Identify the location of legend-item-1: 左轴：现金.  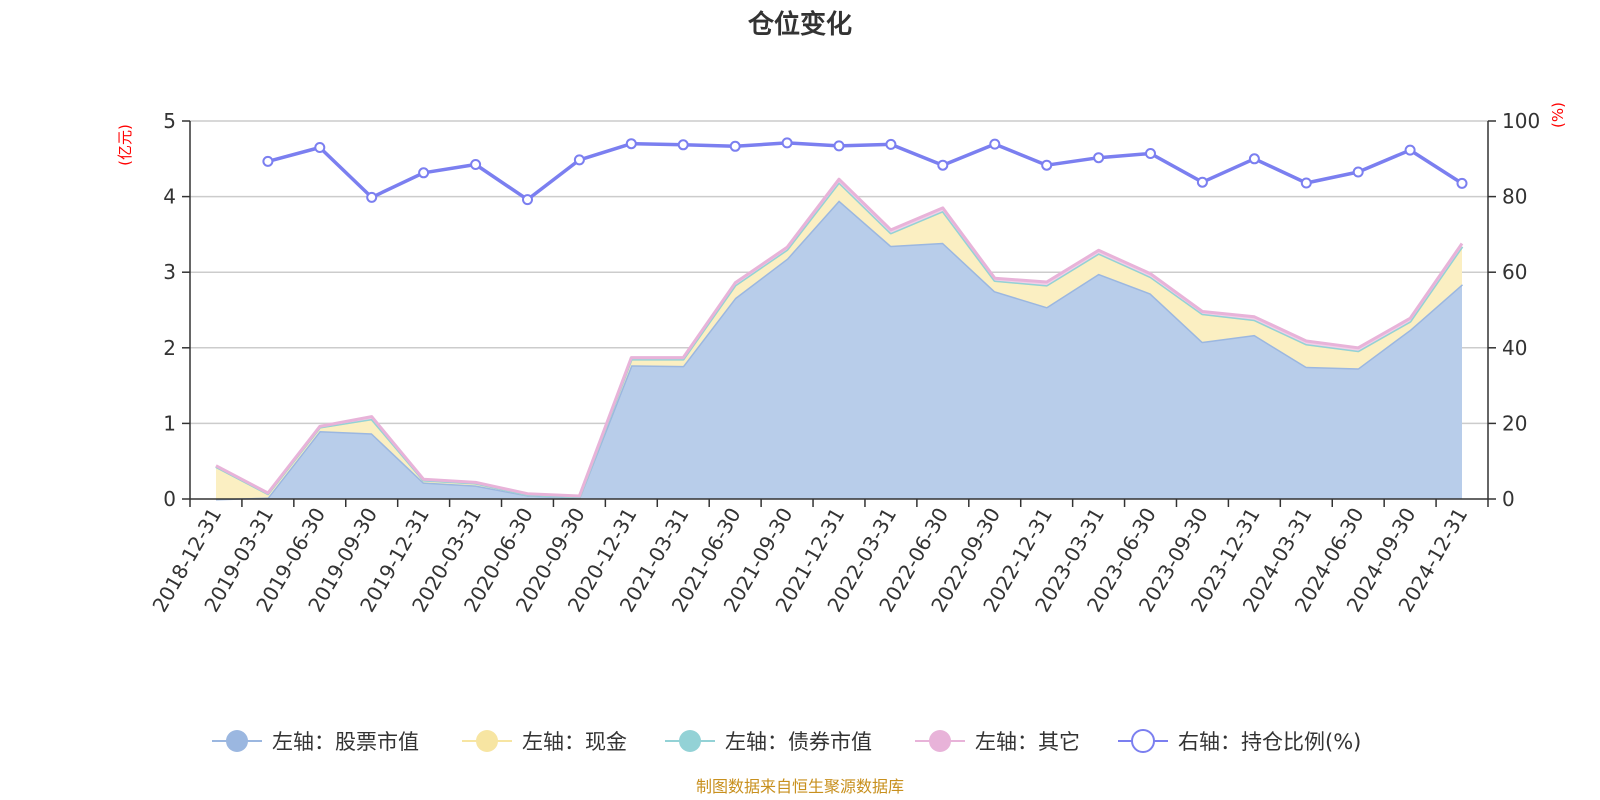
(544, 742).